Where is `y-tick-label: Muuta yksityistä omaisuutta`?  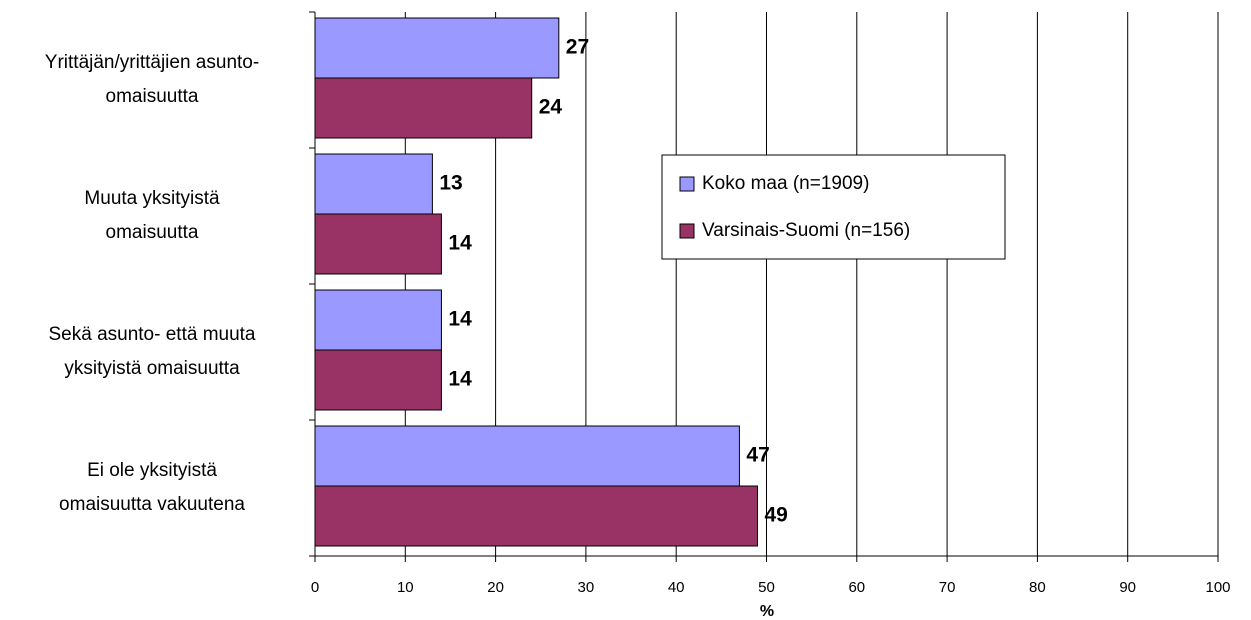 y-tick-label: Muuta yksityistä omaisuutta is located at coordinates (152, 215).